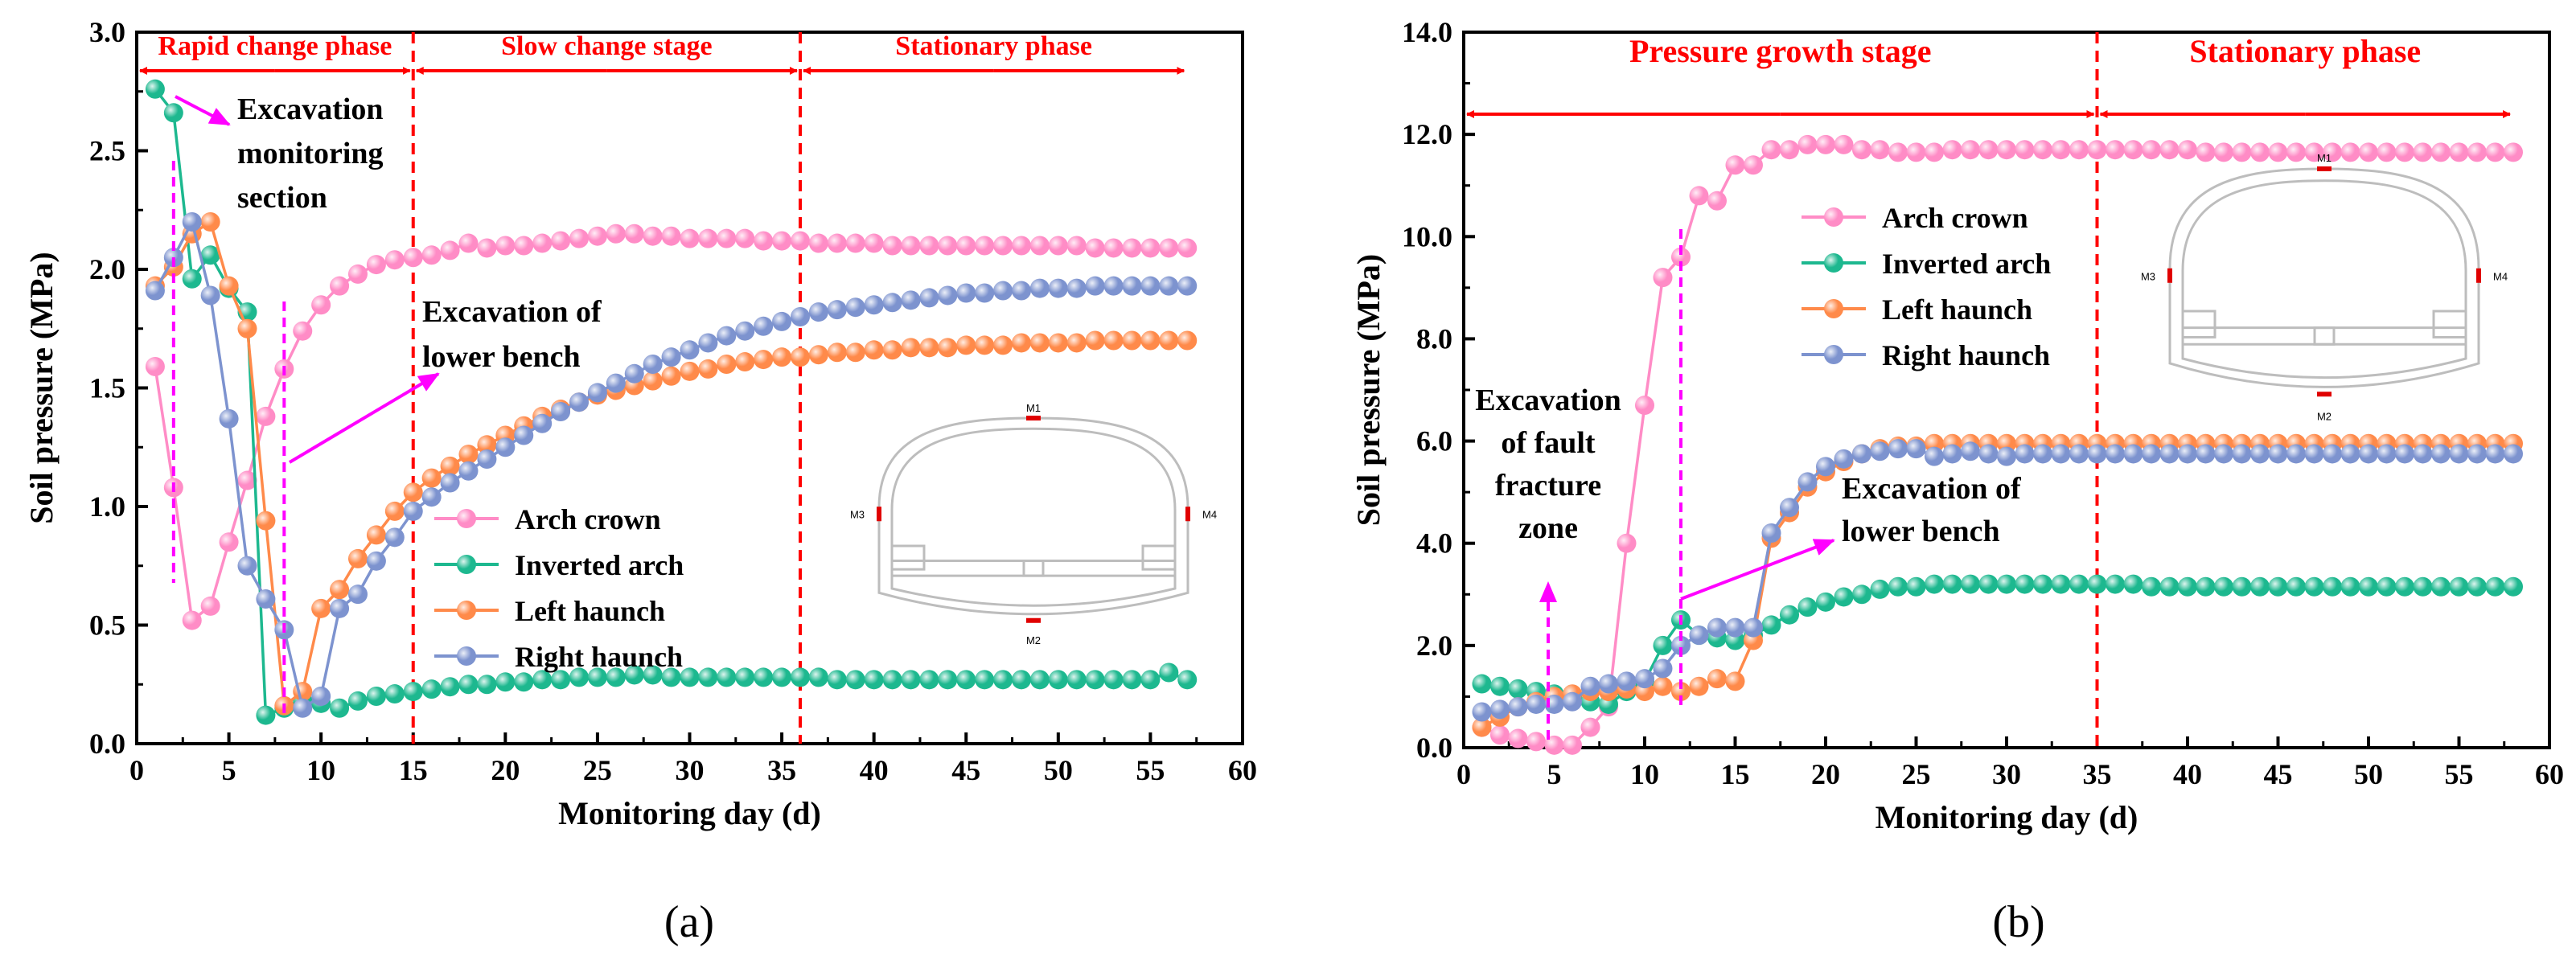  I want to click on y-tick-label: 1.0, so click(107, 506).